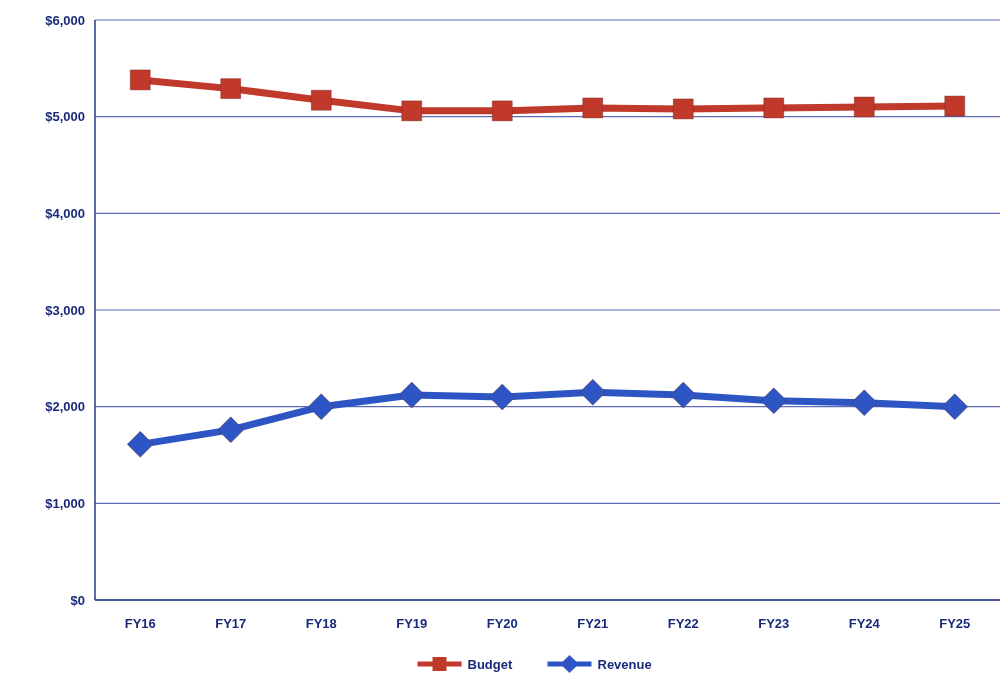 The width and height of the screenshot is (1008, 678). Describe the element at coordinates (65, 117) in the screenshot. I see `y-tick-label: $5,000` at that location.